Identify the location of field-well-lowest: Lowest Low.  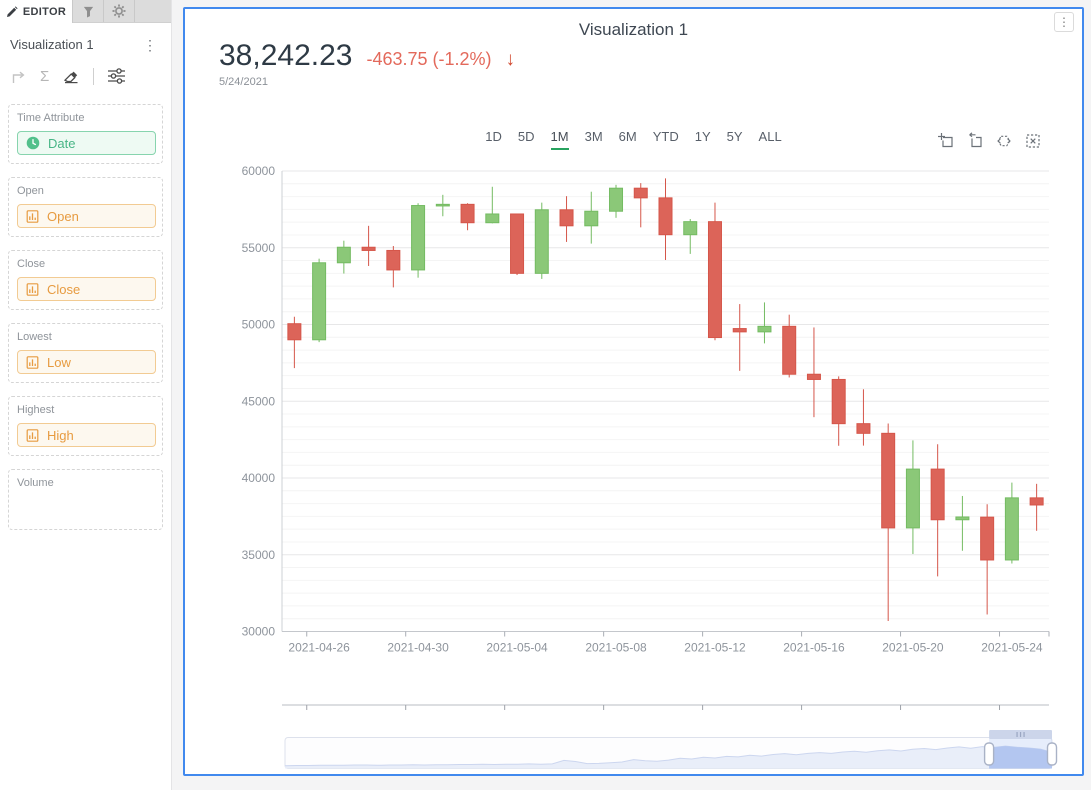
(85, 353).